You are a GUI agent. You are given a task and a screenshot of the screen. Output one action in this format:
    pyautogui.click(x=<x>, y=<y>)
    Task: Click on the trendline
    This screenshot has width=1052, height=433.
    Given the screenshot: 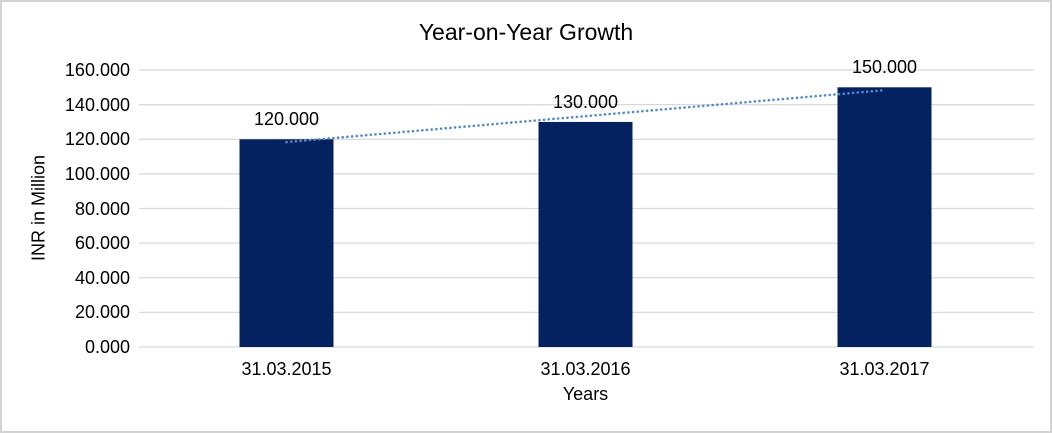 What is the action you would take?
    pyautogui.click(x=585, y=116)
    